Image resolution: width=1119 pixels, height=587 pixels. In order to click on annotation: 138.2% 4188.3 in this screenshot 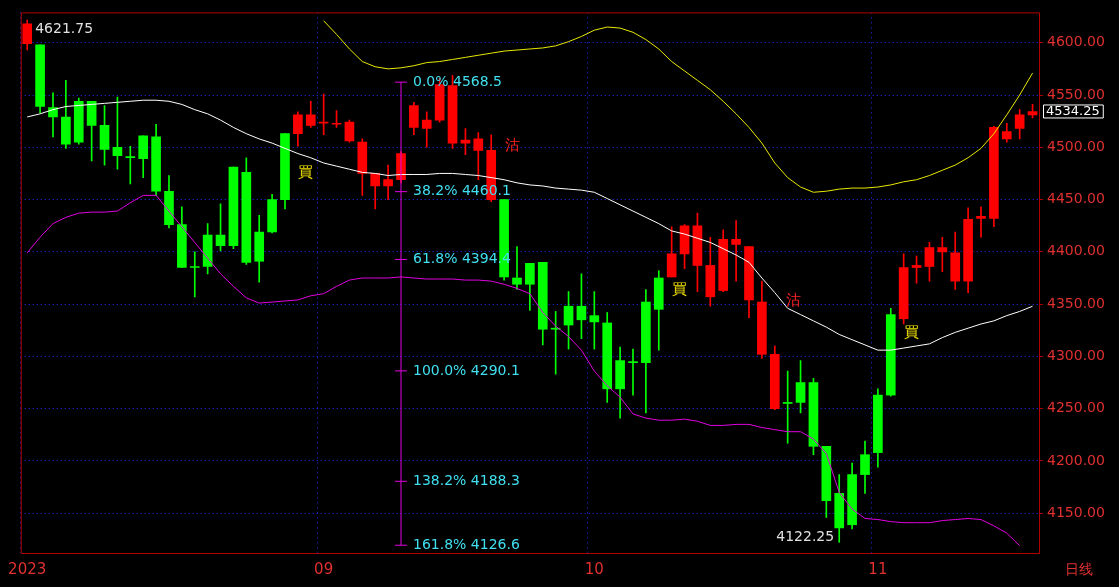, I will do `click(466, 479)`.